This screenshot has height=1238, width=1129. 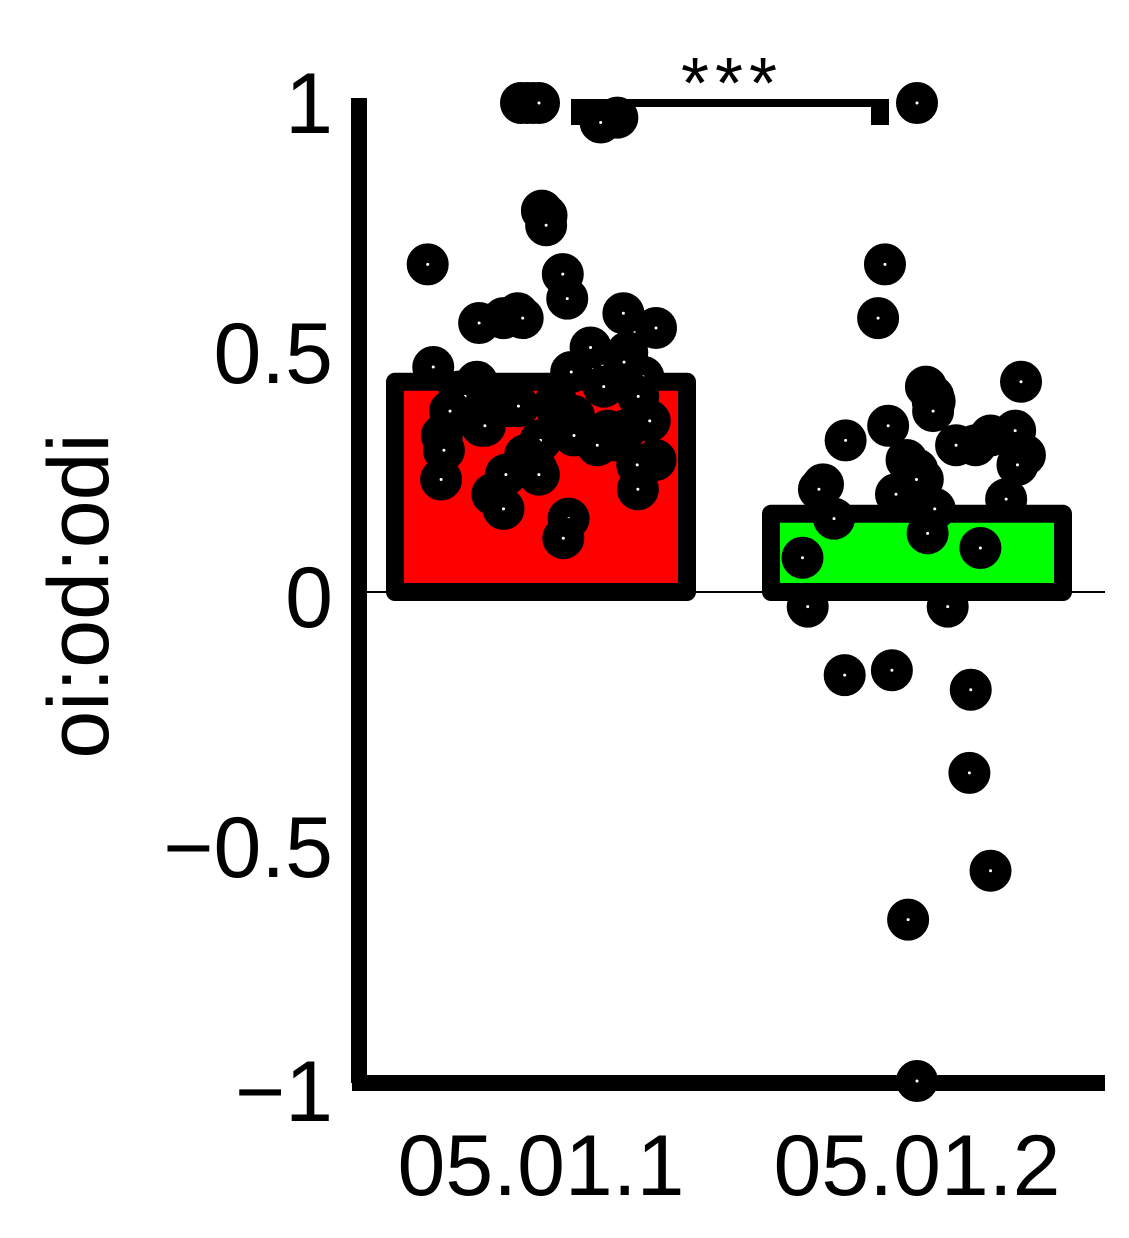 I want to click on y-tick-label-0-5: 0.5, so click(x=273, y=354).